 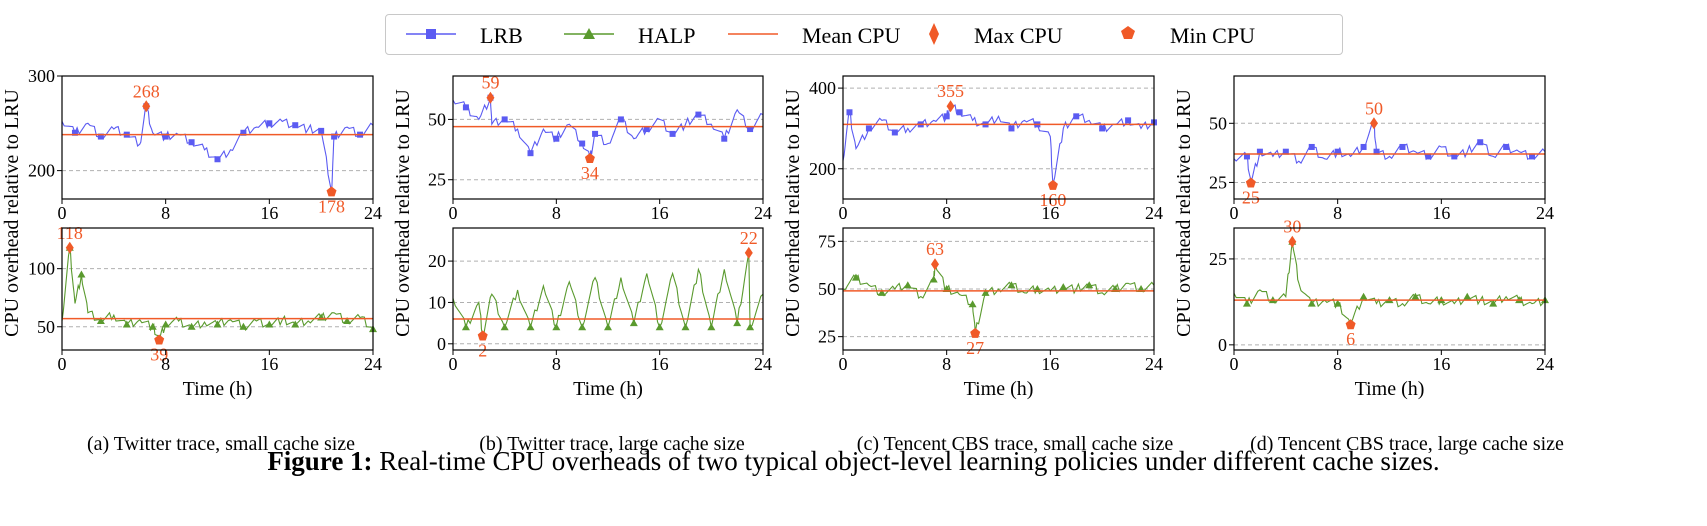 I want to click on chart-panel-c-top: 355 160 0 8 16 24 200 400, so click(x=986, y=149).